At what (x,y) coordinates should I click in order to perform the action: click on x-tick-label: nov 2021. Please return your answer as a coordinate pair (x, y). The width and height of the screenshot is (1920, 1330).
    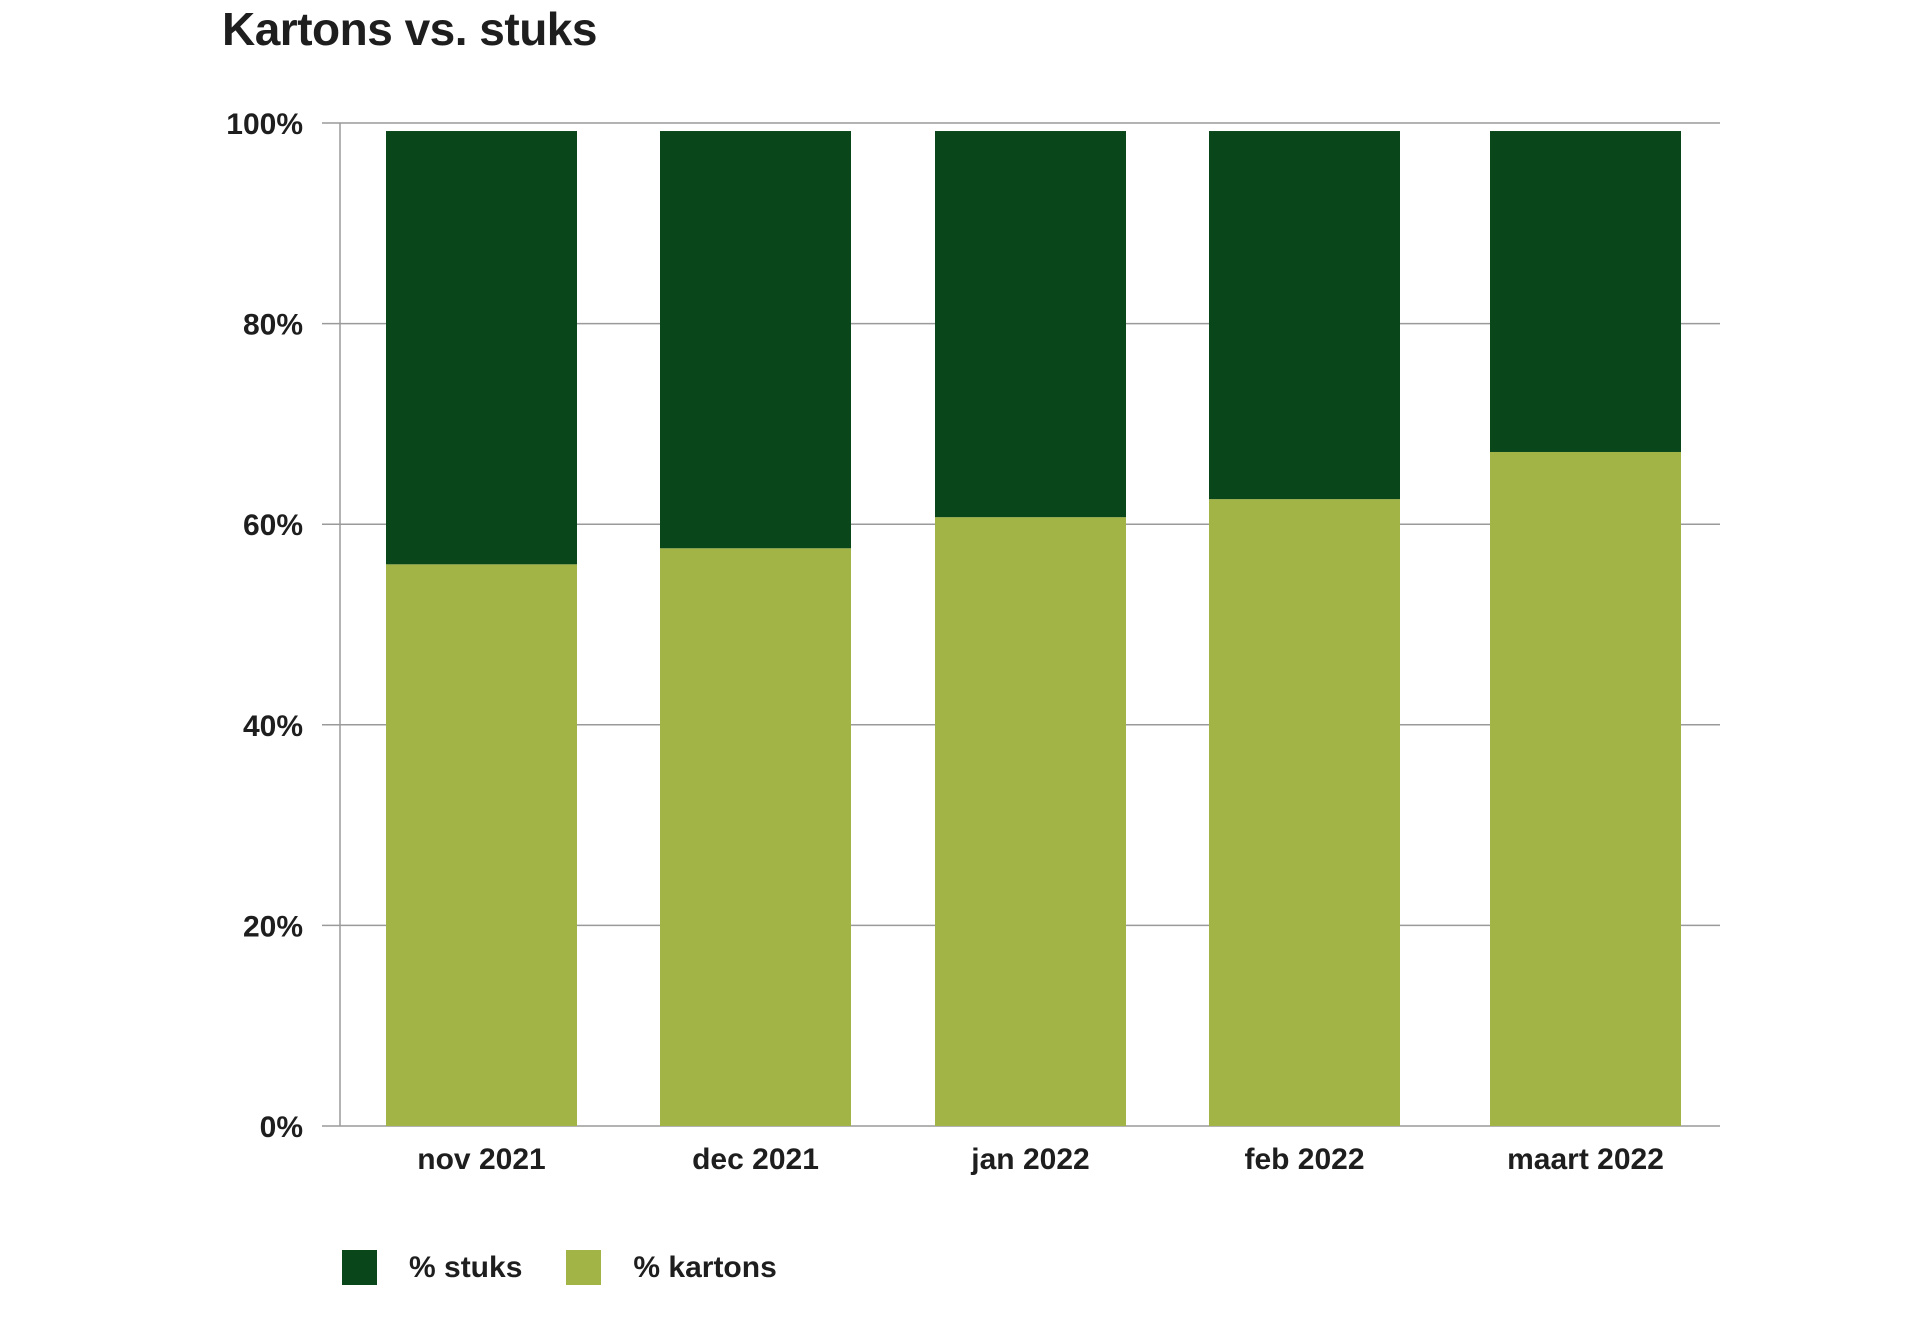
    Looking at the image, I should click on (481, 1159).